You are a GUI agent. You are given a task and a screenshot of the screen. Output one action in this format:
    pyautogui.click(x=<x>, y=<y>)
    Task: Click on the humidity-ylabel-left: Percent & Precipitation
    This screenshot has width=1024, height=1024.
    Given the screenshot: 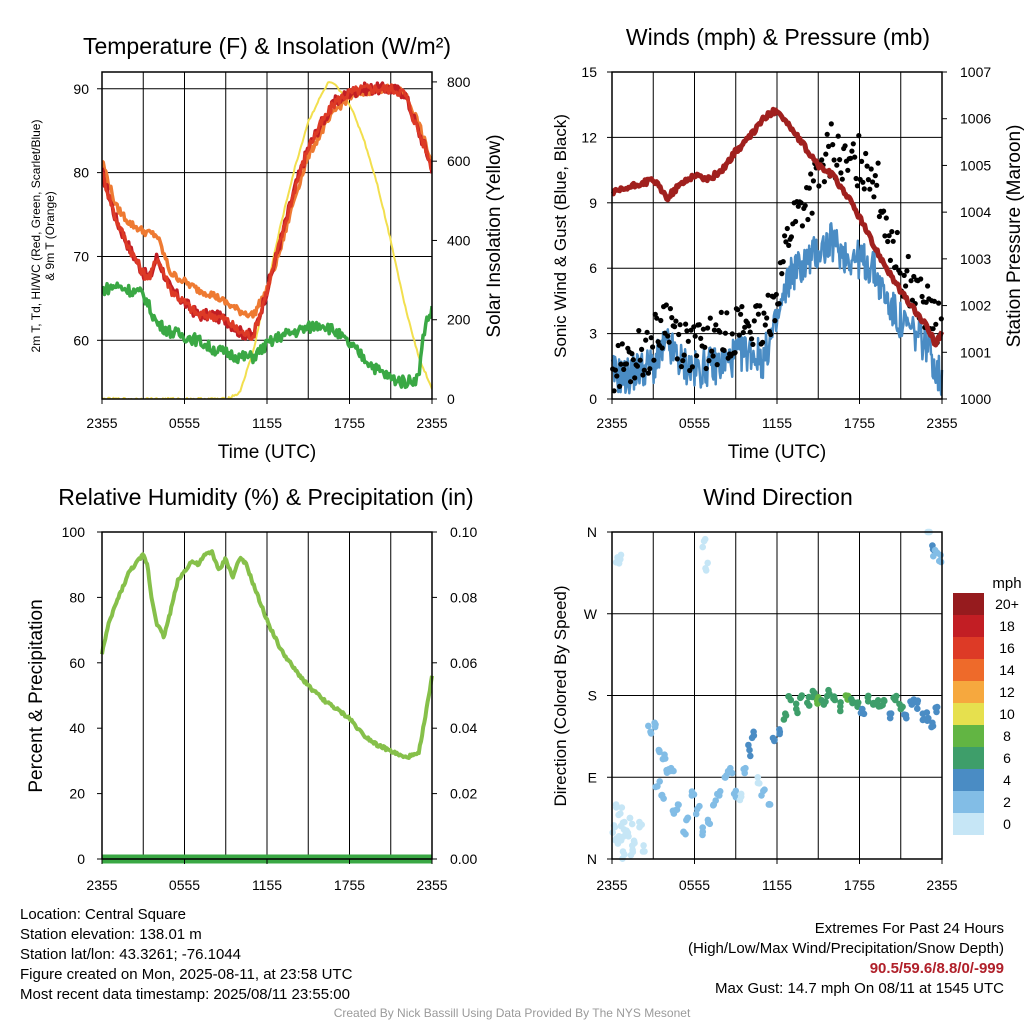 What is the action you would take?
    pyautogui.click(x=36, y=695)
    